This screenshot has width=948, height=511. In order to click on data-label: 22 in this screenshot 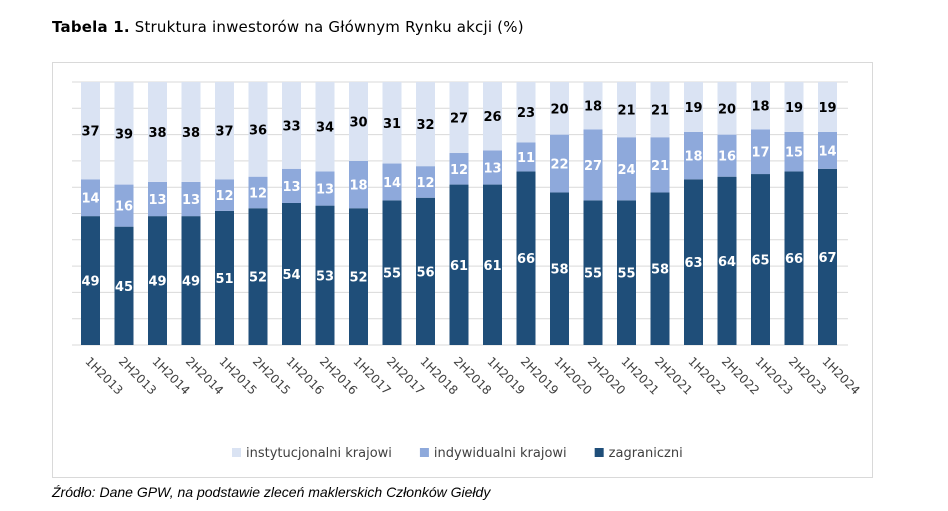, I will do `click(559, 165)`.